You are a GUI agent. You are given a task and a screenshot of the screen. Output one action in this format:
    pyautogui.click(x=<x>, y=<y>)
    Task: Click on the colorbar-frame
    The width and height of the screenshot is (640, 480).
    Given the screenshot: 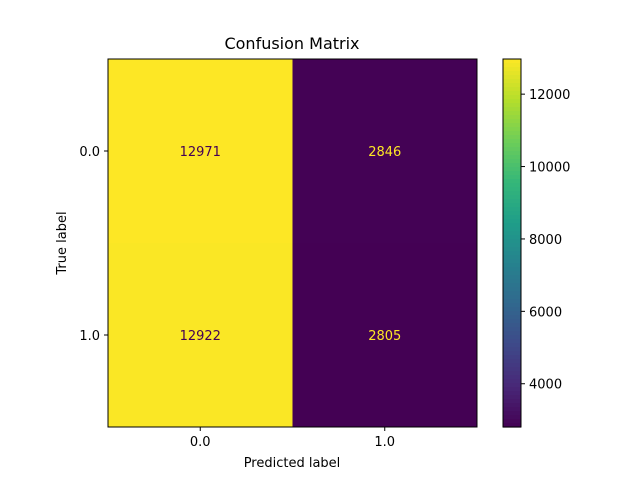 What is the action you would take?
    pyautogui.click(x=512, y=243)
    